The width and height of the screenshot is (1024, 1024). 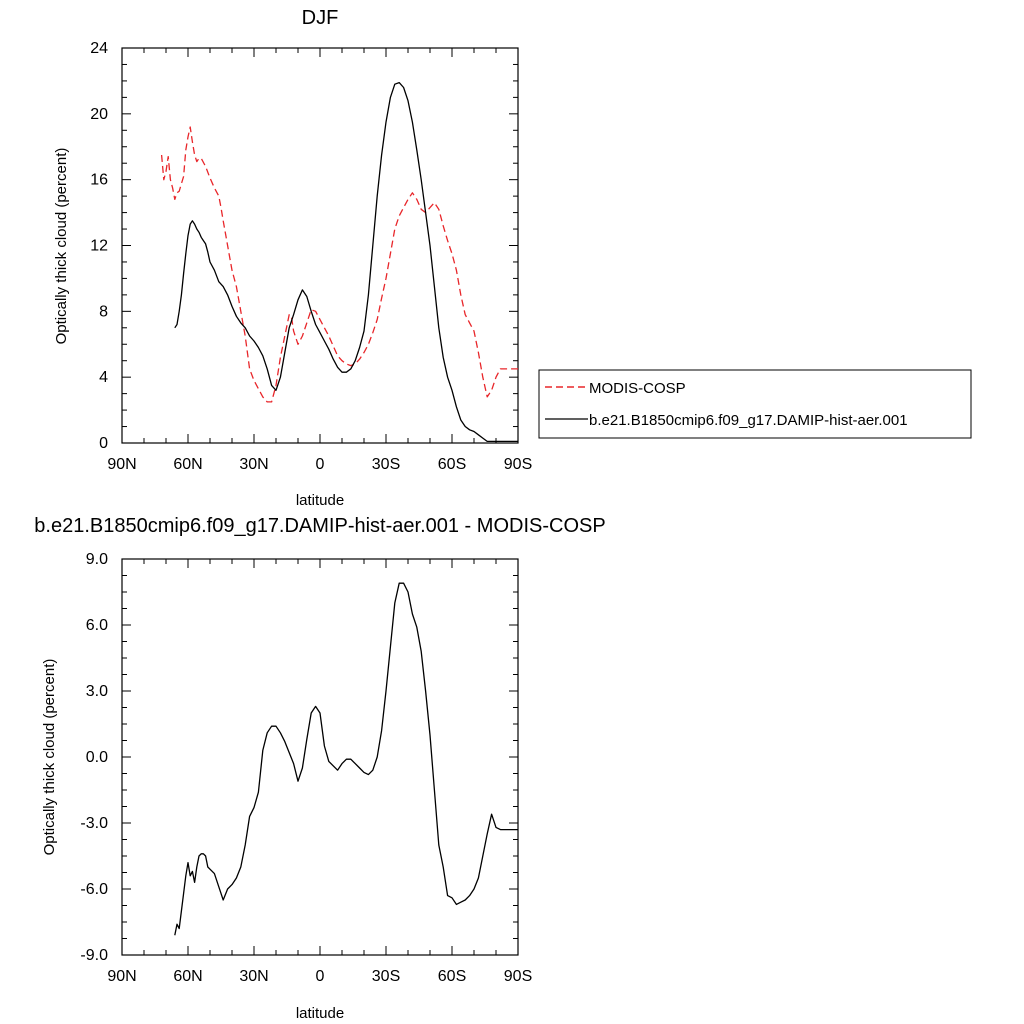 What do you see at coordinates (97, 625) in the screenshot?
I see `y-tick-label: 6.0` at bounding box center [97, 625].